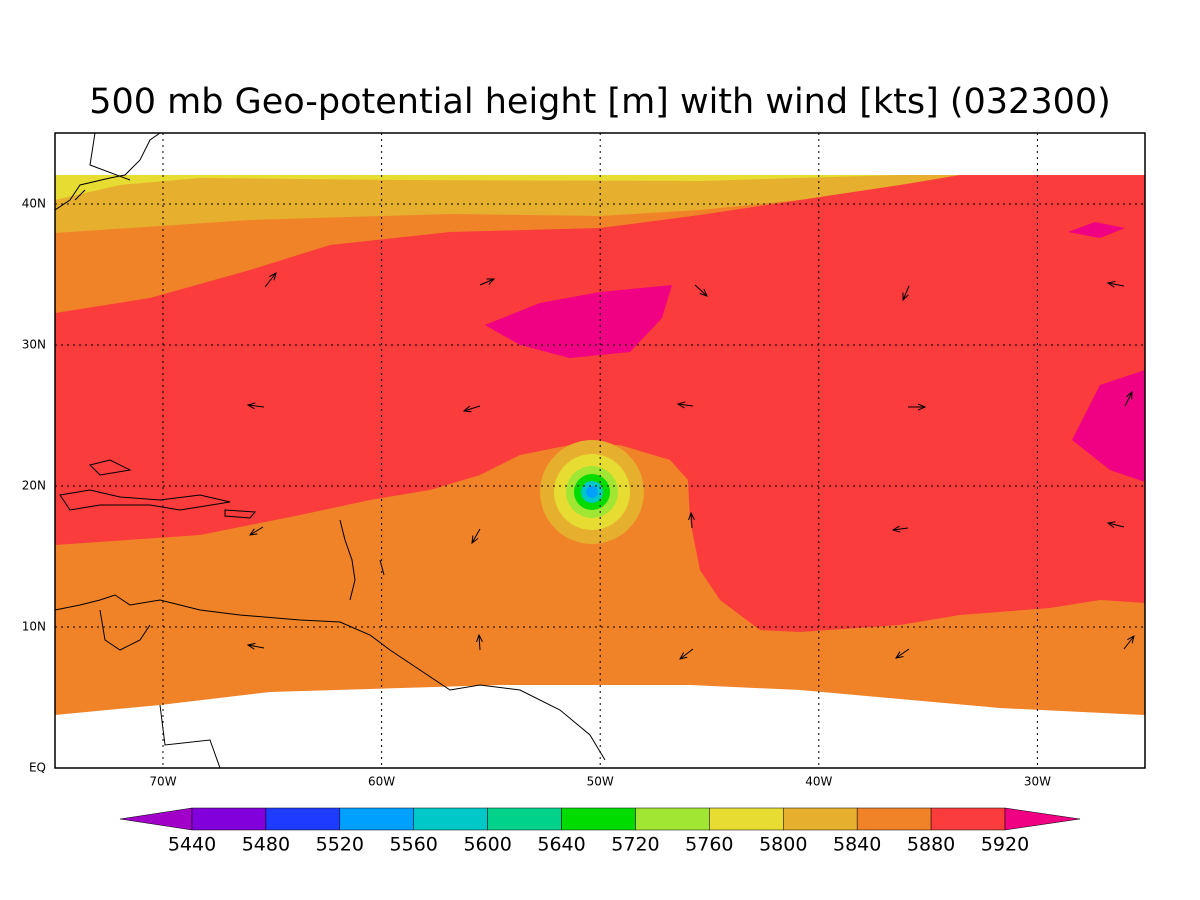 The image size is (1200, 900). What do you see at coordinates (162, 782) in the screenshot?
I see `x-tick-label: 70W` at bounding box center [162, 782].